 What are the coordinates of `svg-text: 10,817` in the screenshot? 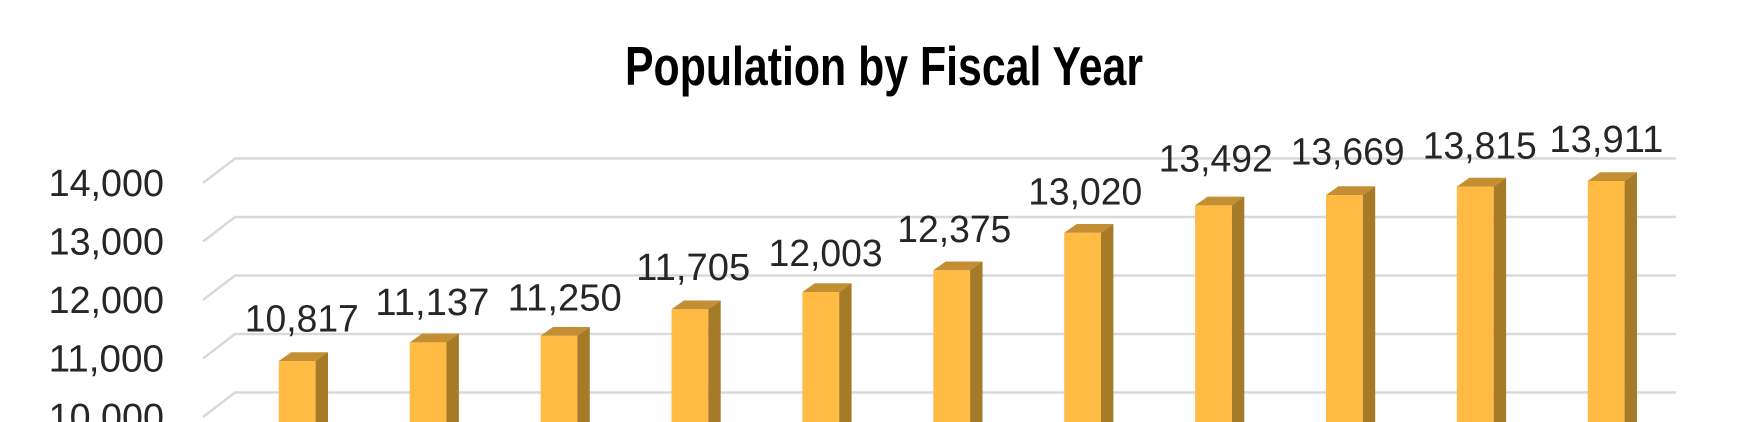 It's located at (302, 320).